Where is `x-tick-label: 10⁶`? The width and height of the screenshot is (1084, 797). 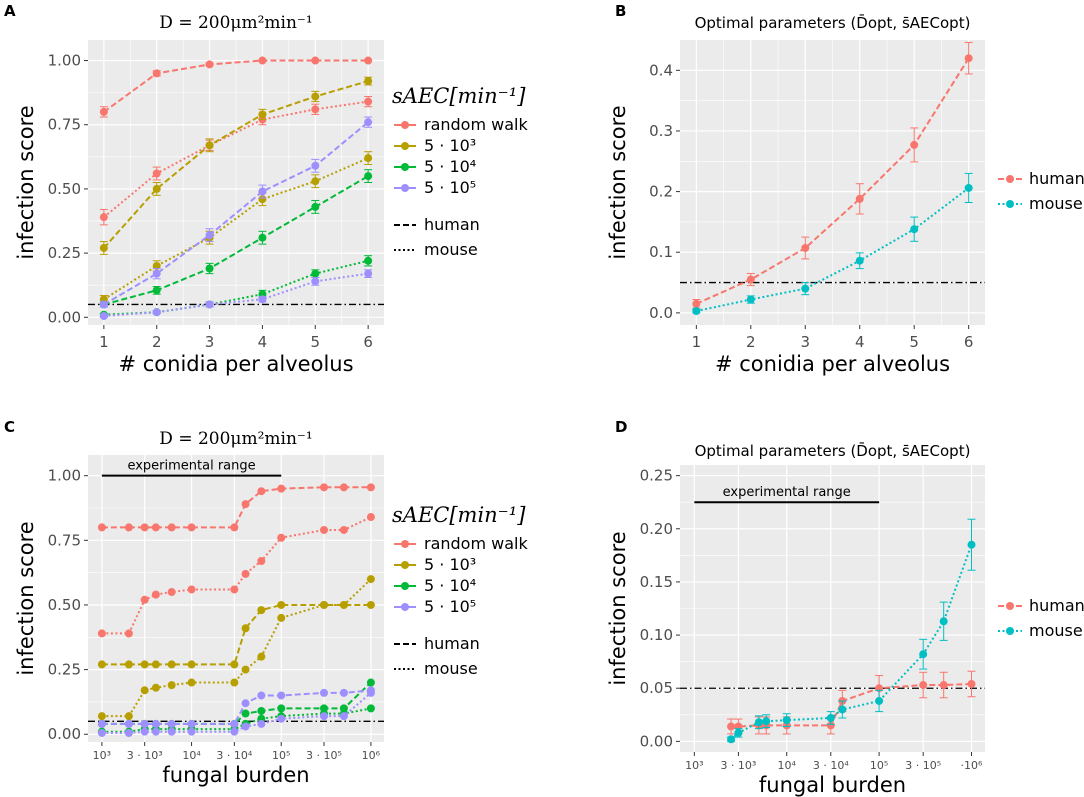 x-tick-label: 10⁶ is located at coordinates (371, 755).